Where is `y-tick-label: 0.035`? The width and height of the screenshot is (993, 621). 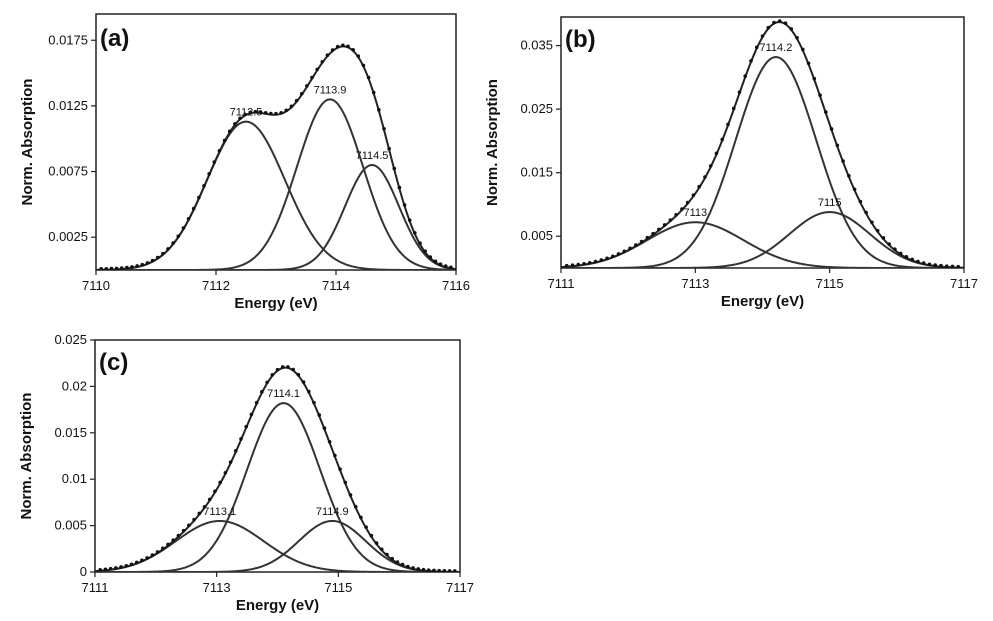 y-tick-label: 0.035 is located at coordinates (536, 45).